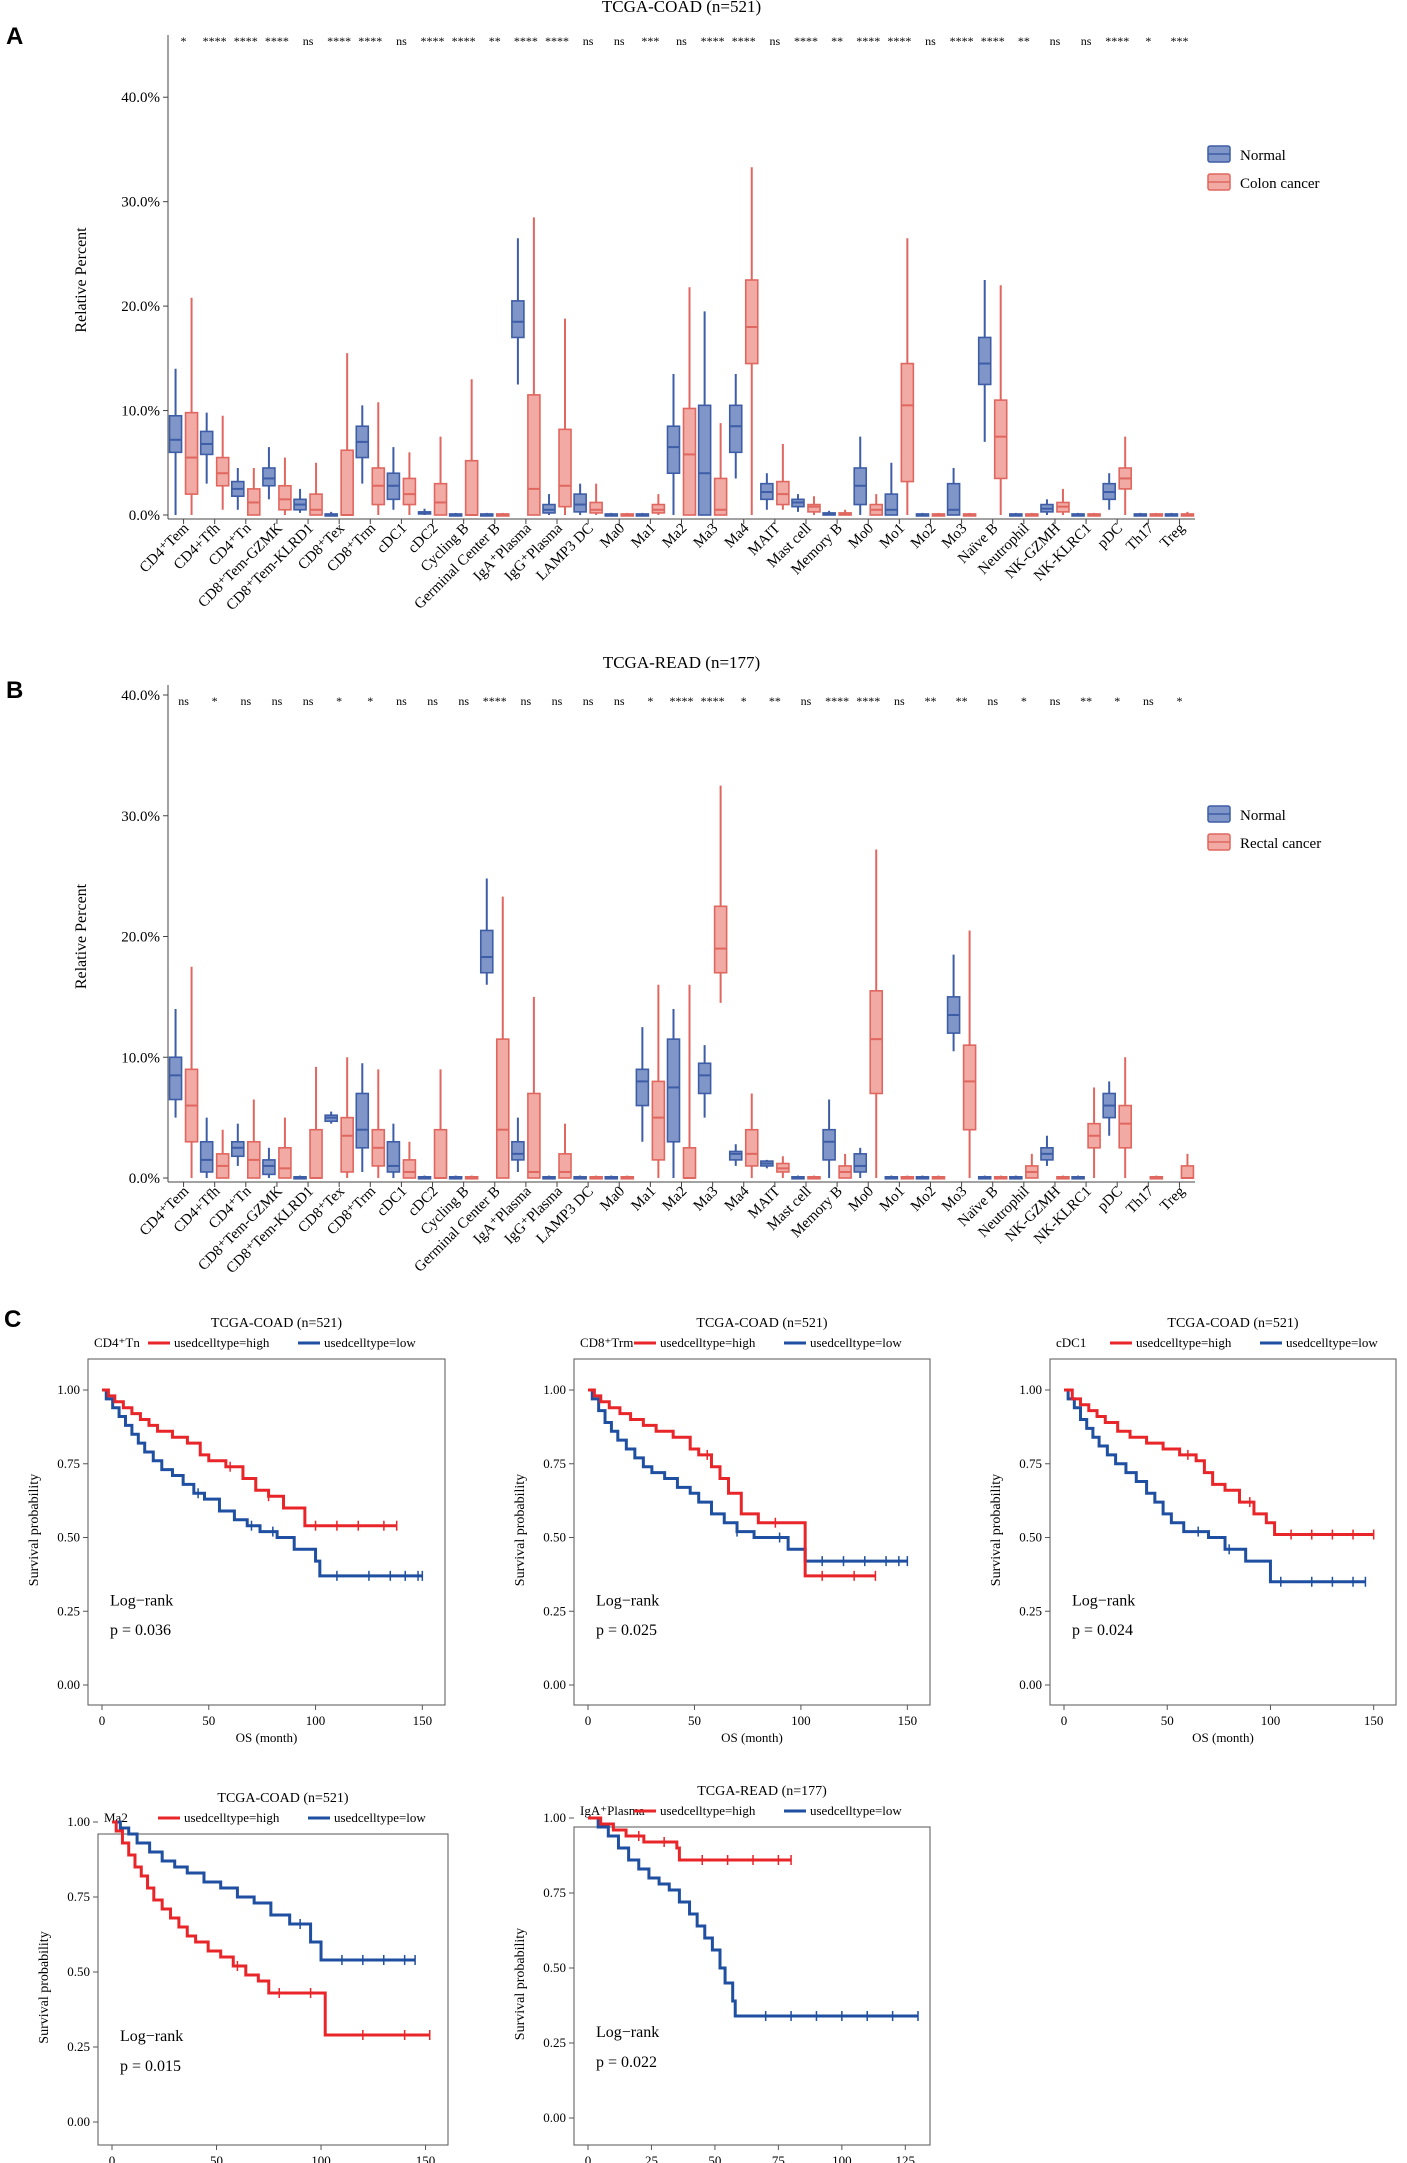 This screenshot has height=2163, width=1407. I want to click on x-axis-label: OS (month), so click(752, 1737).